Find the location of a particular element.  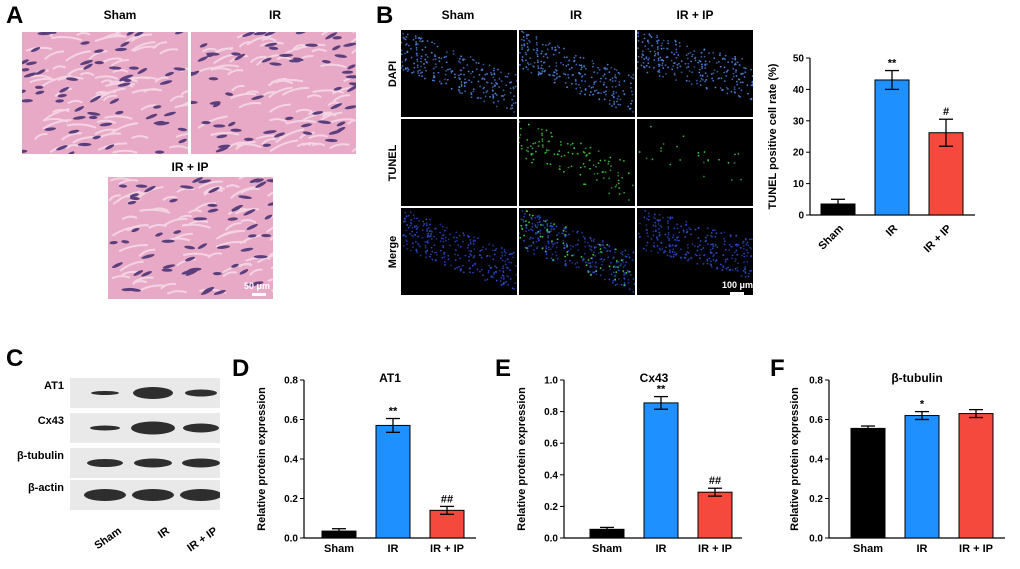

panel-a-label-ir: IR is located at coordinates (275, 15).